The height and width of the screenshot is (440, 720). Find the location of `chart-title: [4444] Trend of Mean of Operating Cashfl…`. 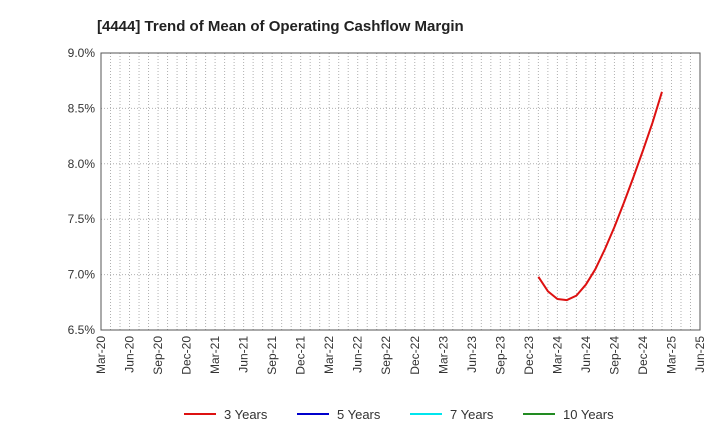

chart-title: [4444] Trend of Mean of Operating Cashfl… is located at coordinates (280, 26).